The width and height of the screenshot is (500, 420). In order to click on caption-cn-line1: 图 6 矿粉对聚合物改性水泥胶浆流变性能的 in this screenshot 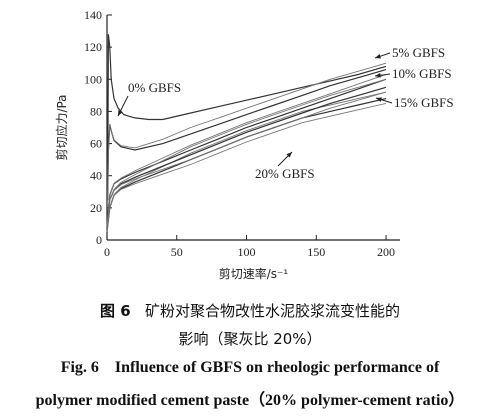, I will do `click(250, 310)`.